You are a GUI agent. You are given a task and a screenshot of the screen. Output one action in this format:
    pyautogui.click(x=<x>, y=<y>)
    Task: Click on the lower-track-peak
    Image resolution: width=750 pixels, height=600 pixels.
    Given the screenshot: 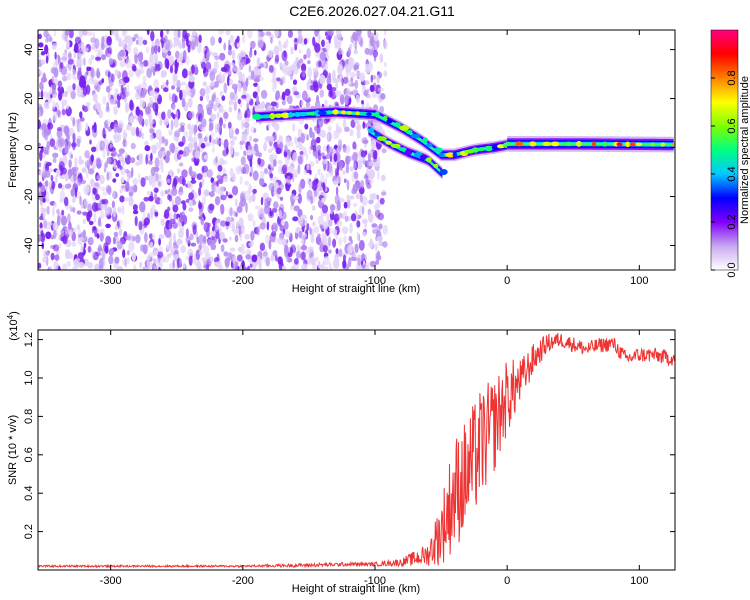 What is the action you would take?
    pyautogui.click(x=423, y=157)
    